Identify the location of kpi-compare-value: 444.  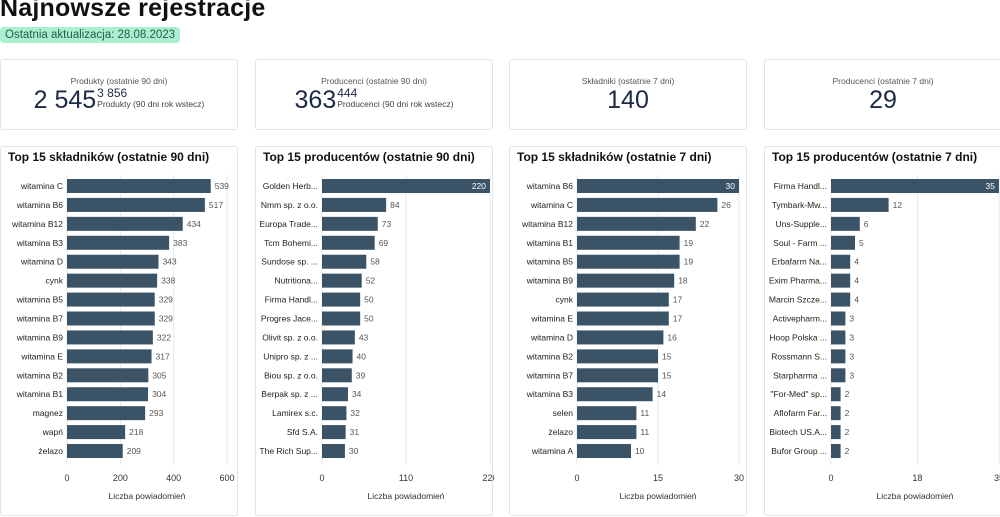
(347, 93).